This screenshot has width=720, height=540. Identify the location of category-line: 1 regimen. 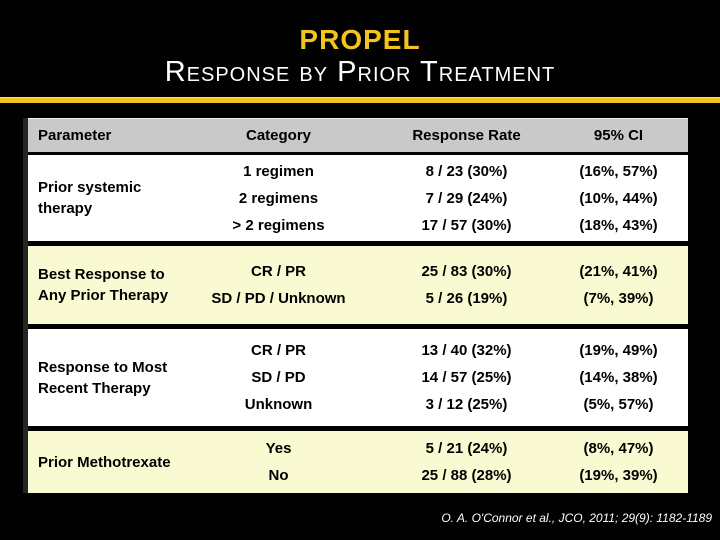
(278, 171).